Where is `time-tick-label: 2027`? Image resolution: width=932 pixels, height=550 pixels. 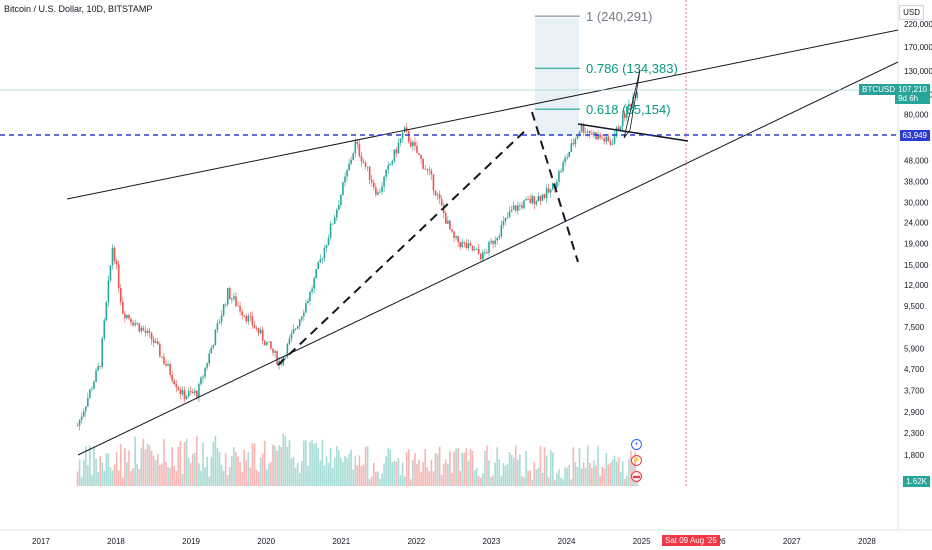
time-tick-label: 2027 is located at coordinates (792, 541).